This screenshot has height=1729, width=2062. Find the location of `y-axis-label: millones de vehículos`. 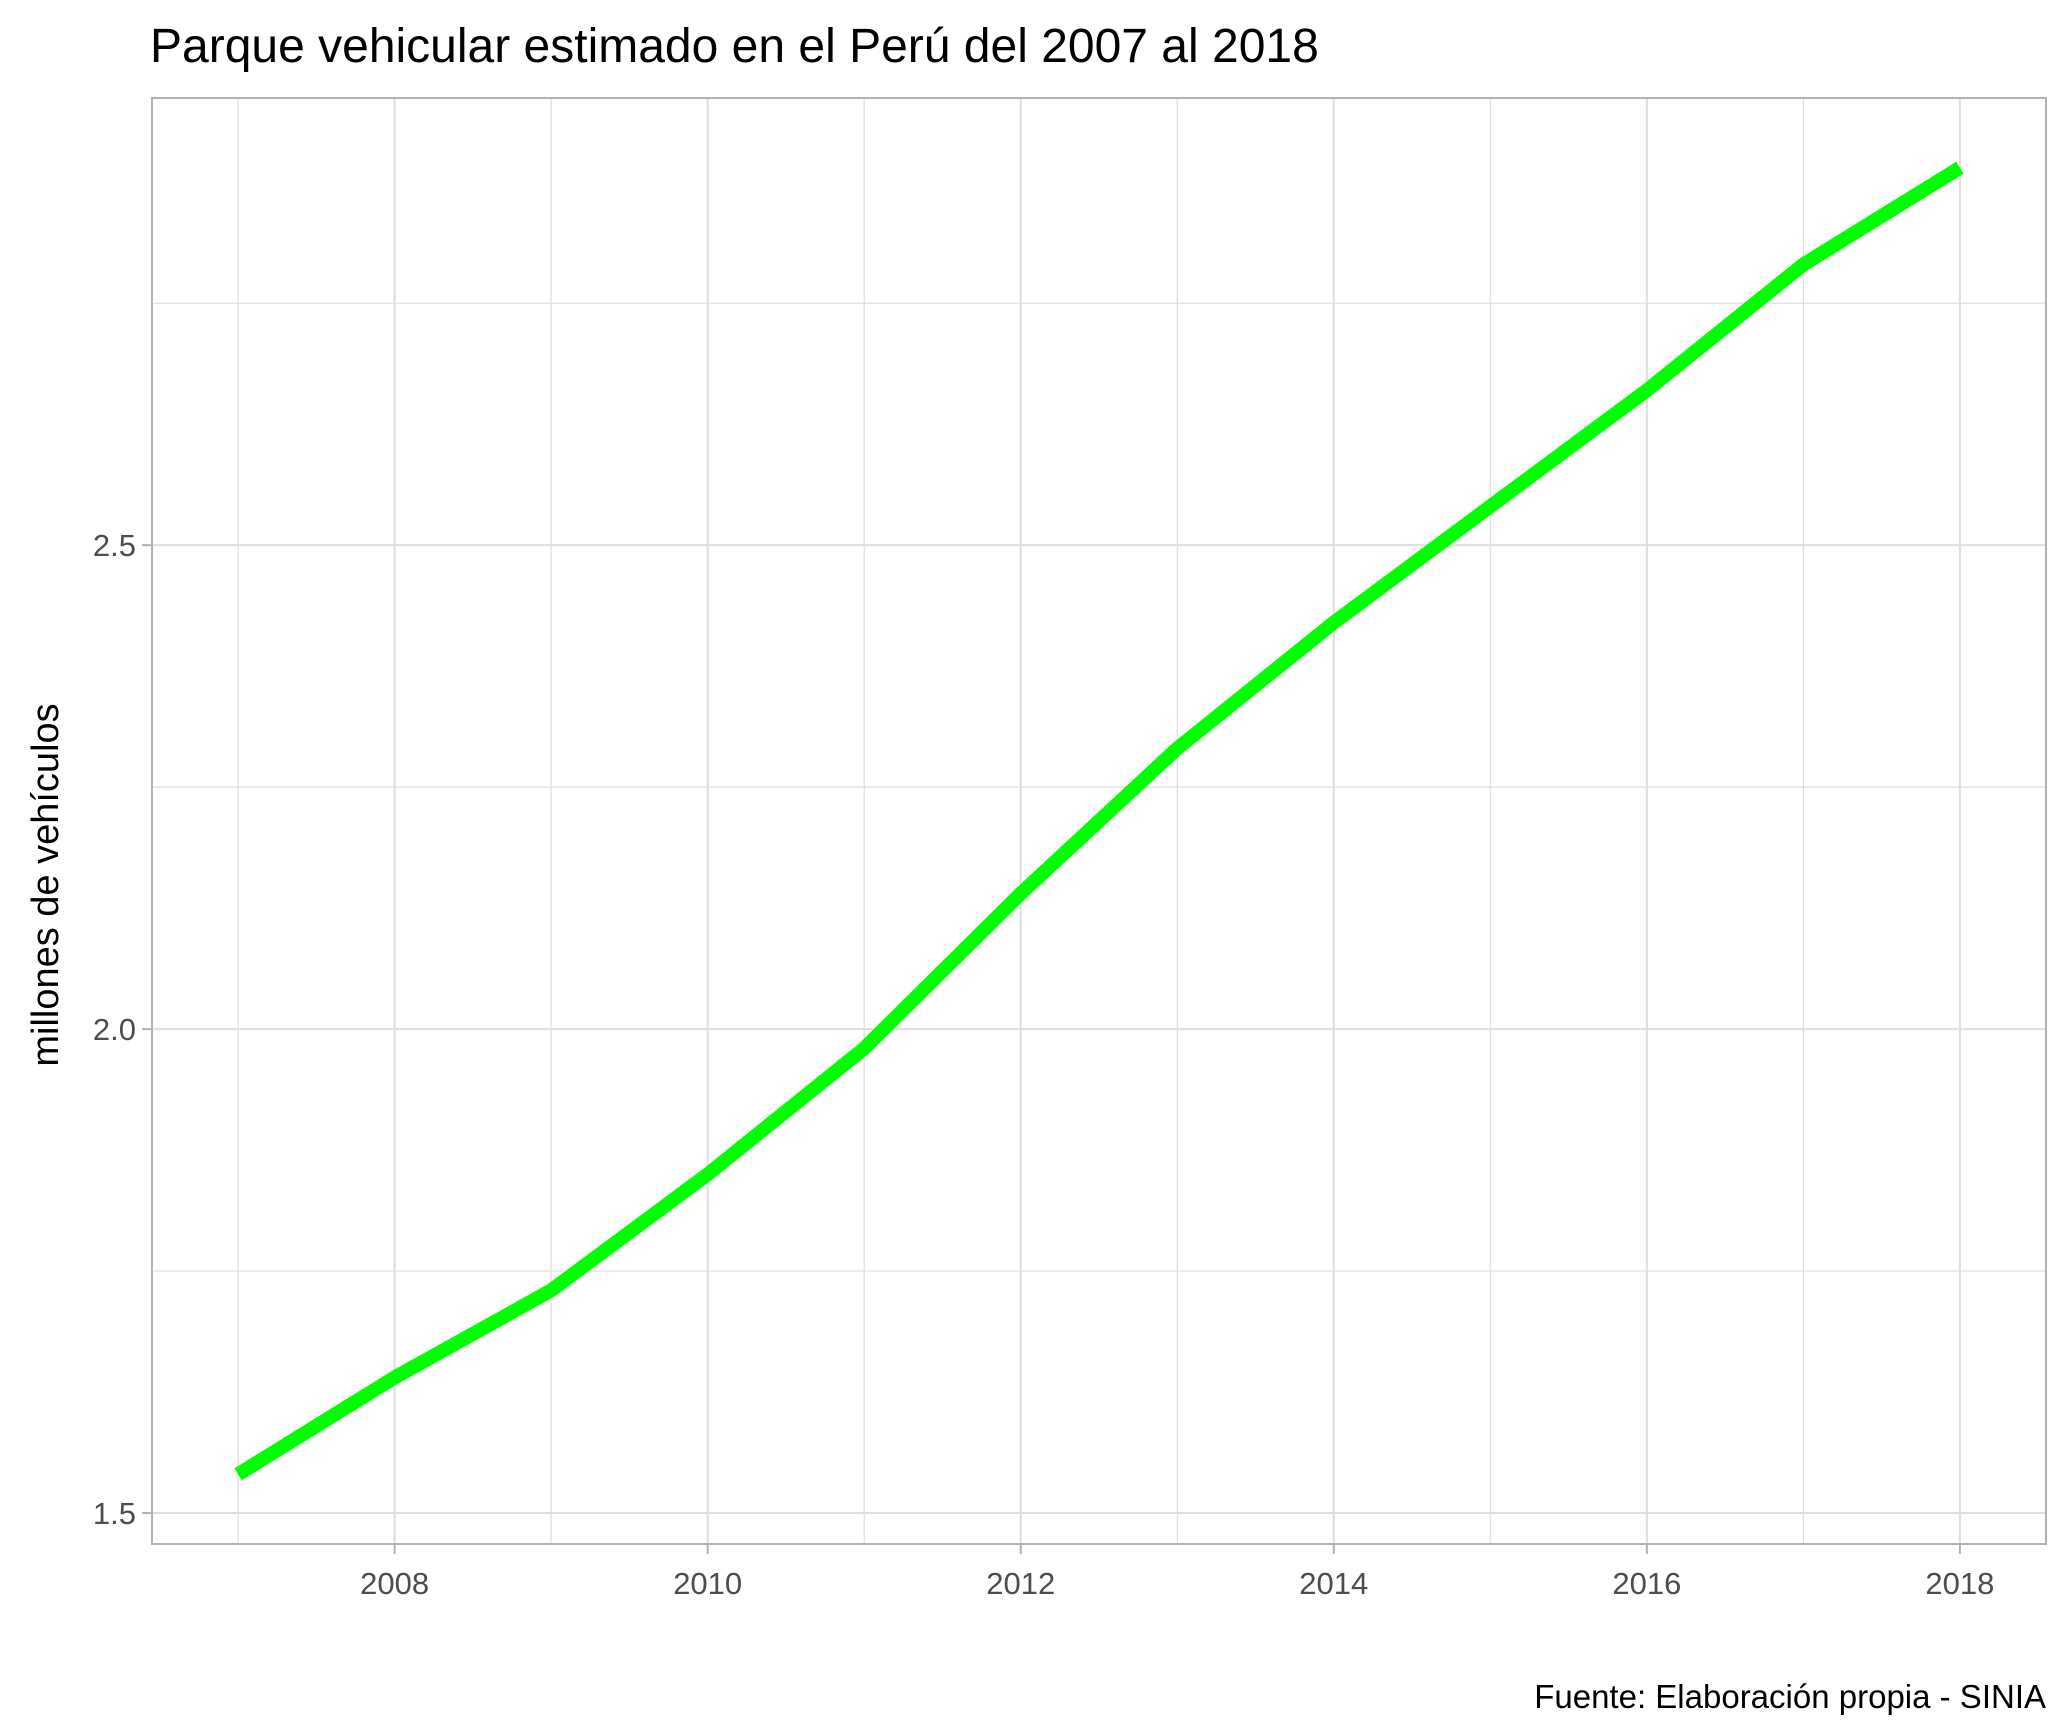

y-axis-label: millones de vehículos is located at coordinates (46, 884).